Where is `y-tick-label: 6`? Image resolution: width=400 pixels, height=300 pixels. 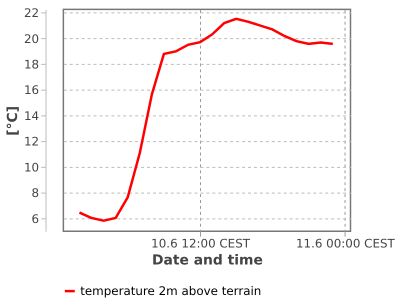 y-tick-label: 6 is located at coordinates (36, 219).